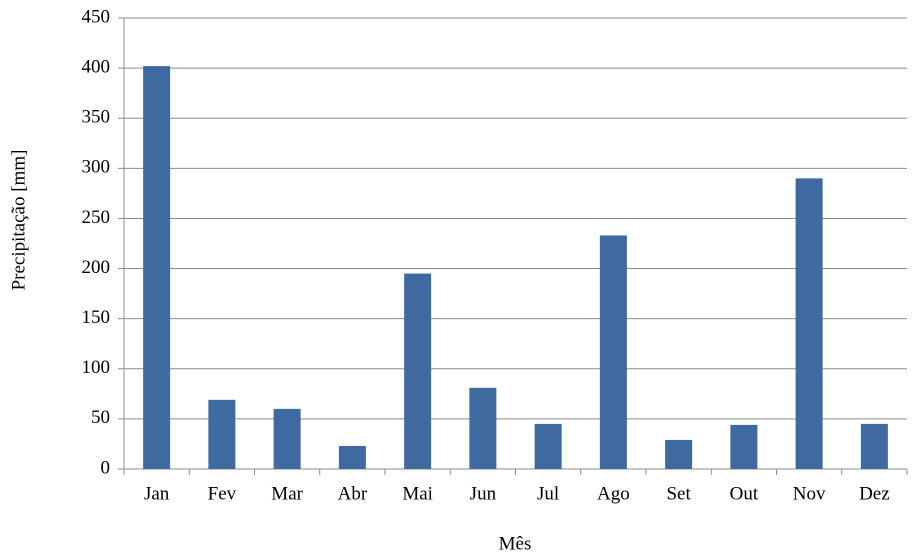  What do you see at coordinates (18, 220) in the screenshot?
I see `y-axis-label: Precipitação [mm]` at bounding box center [18, 220].